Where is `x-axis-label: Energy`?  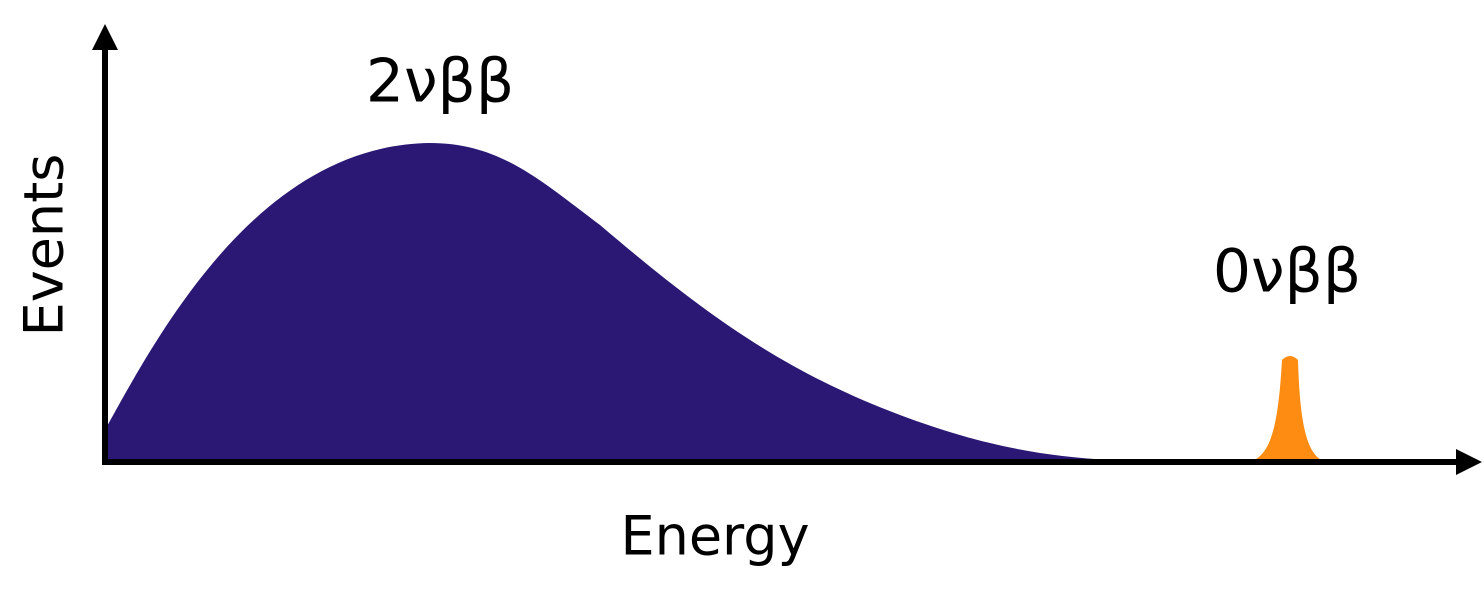
x-axis-label: Energy is located at coordinates (714, 536).